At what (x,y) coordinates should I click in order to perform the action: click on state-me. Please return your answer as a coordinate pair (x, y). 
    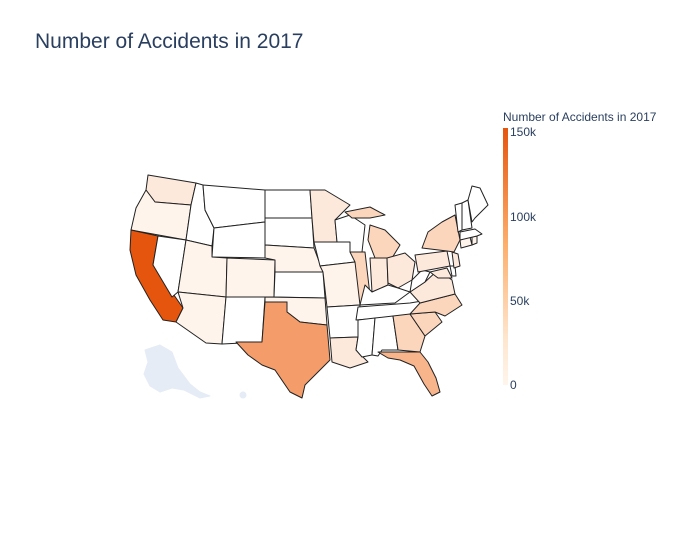
    Looking at the image, I should click on (478, 204).